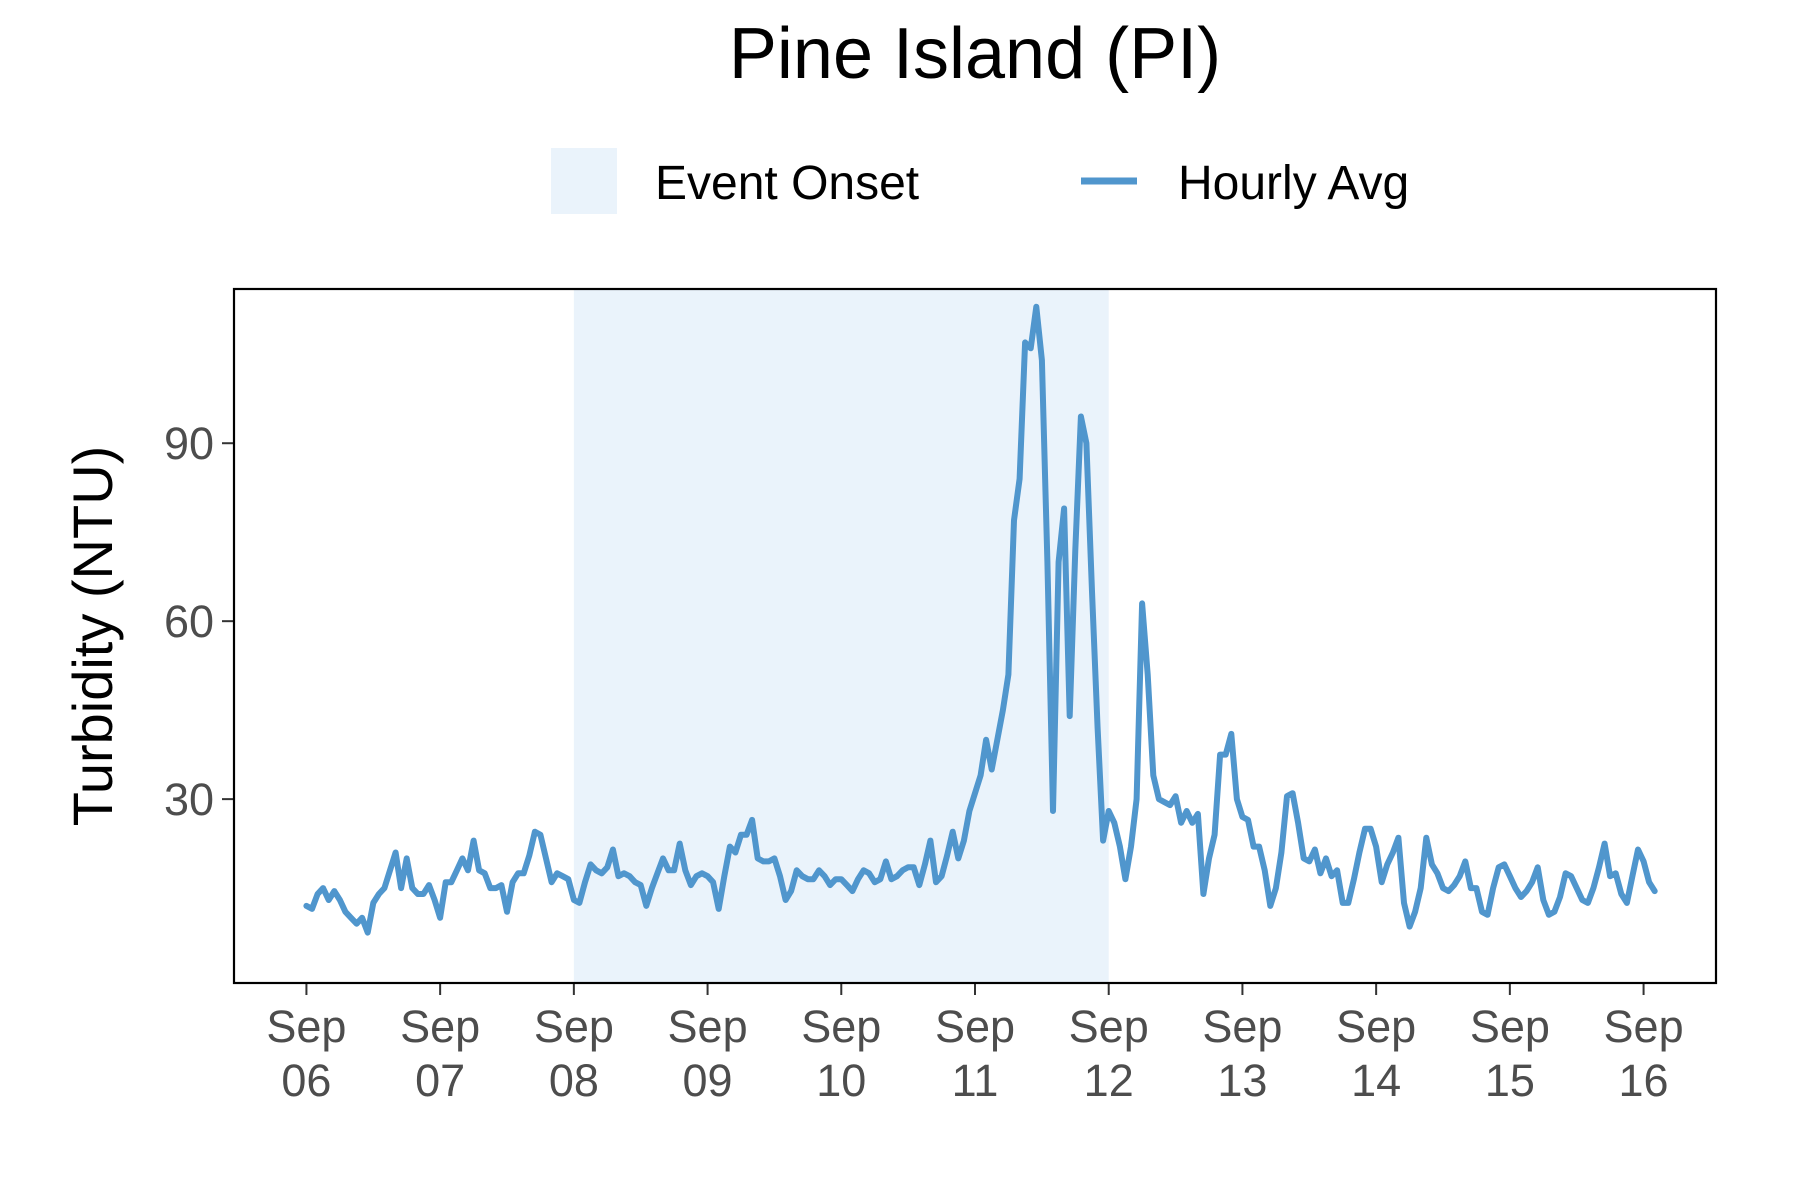 The image size is (1800, 1200). I want to click on x-tick-label: 10, so click(841, 1080).